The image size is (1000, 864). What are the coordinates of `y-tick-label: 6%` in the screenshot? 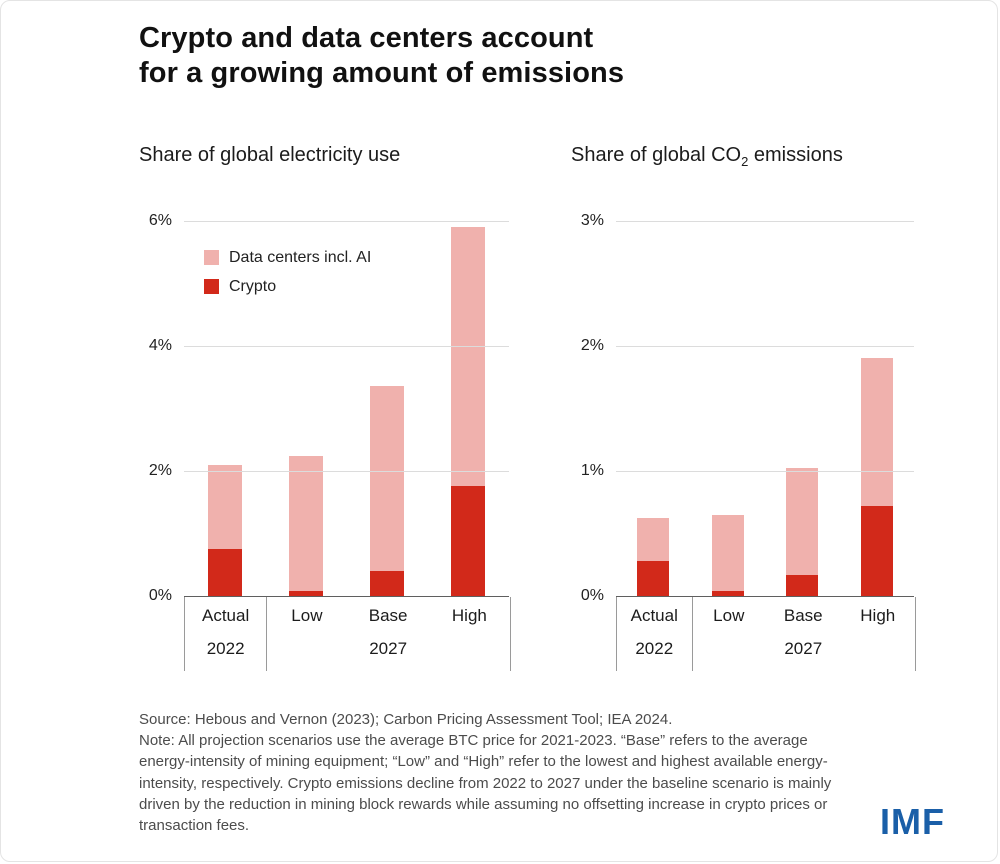 It's located at (160, 220).